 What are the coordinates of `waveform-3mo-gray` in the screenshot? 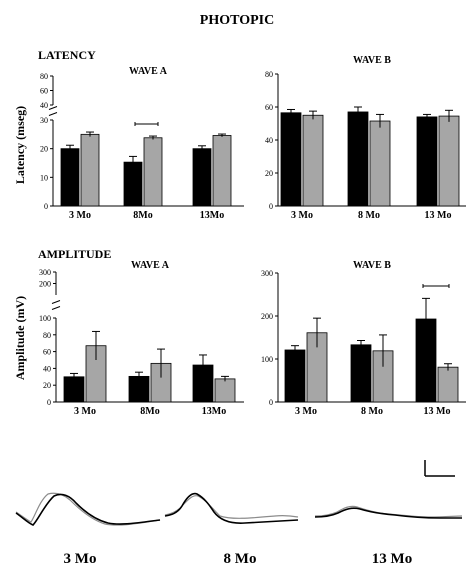 It's located at (88, 509).